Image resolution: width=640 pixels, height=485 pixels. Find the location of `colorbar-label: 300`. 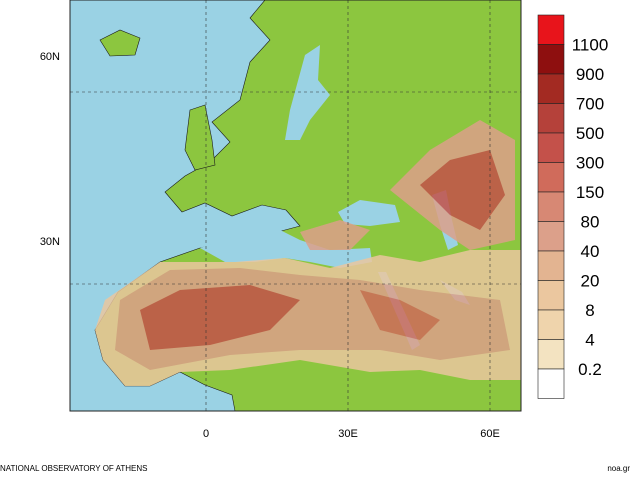

colorbar-label: 300 is located at coordinates (590, 163).